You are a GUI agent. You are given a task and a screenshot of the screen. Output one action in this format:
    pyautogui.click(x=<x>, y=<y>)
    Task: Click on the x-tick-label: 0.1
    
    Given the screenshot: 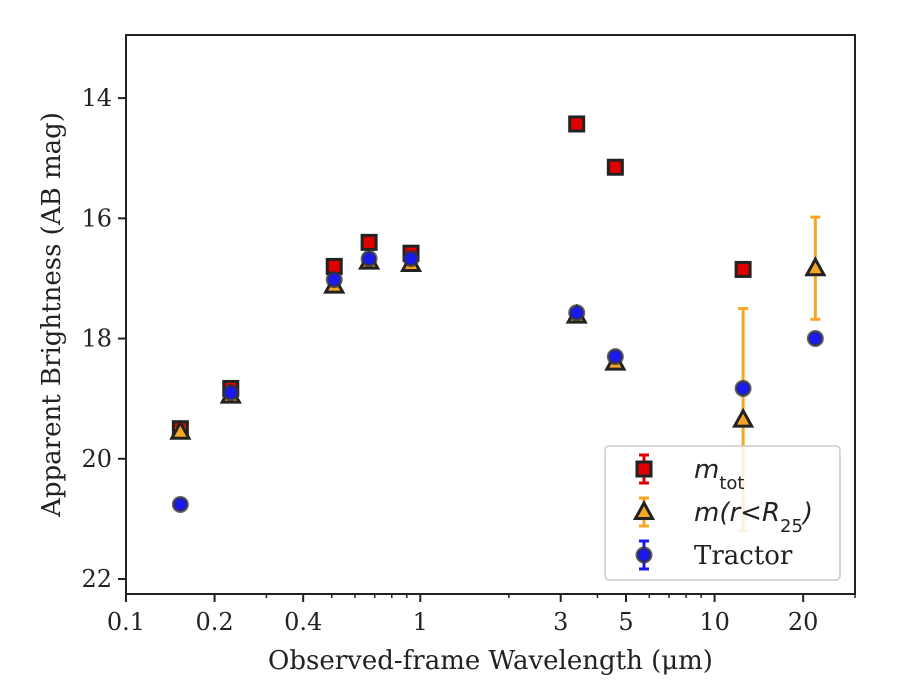 What is the action you would take?
    pyautogui.click(x=126, y=622)
    